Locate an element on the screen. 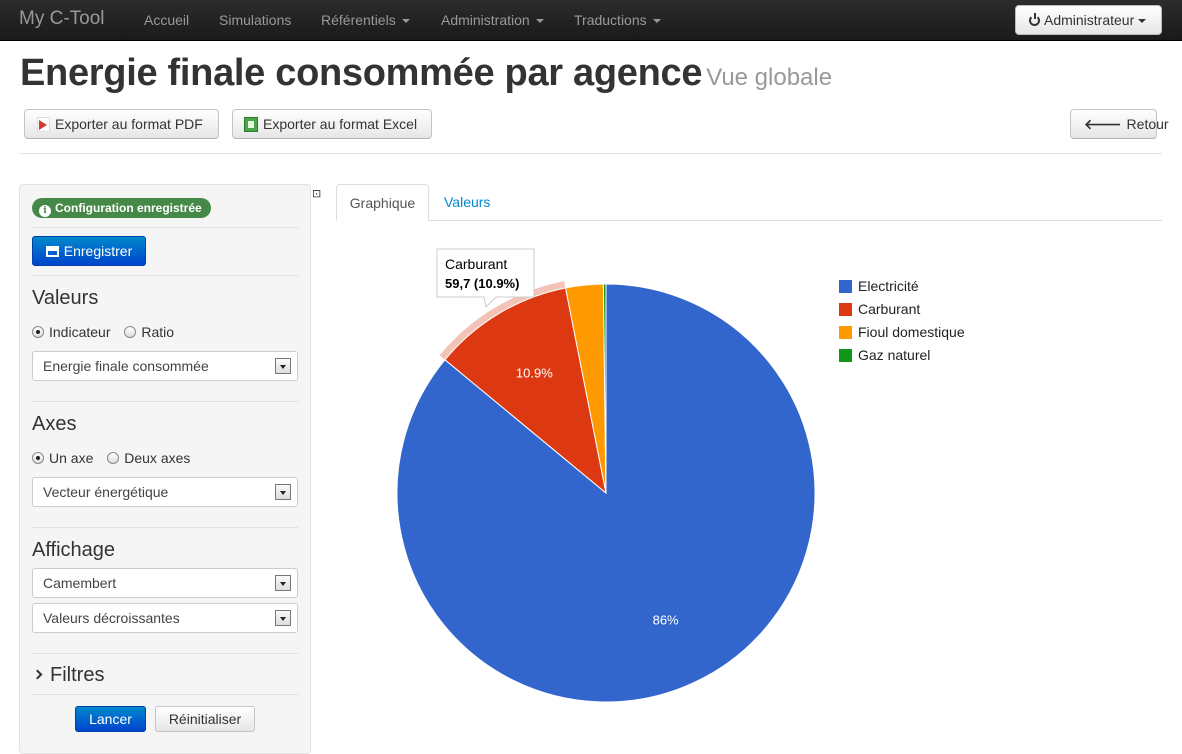 This screenshot has height=754, width=1182. user-menu-button: Administrateur is located at coordinates (1088, 20).